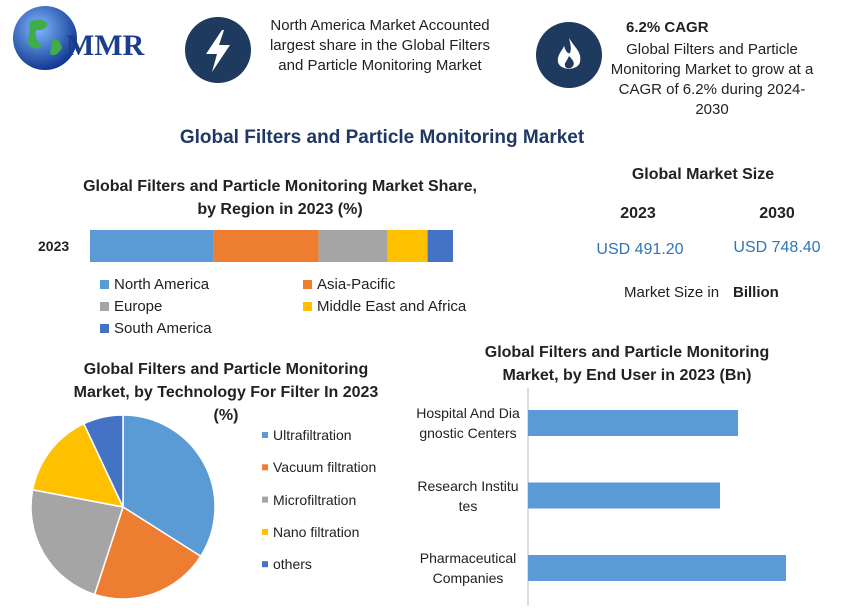 The height and width of the screenshot is (610, 843). What do you see at coordinates (638, 213) in the screenshot?
I see `year-label: 2023` at bounding box center [638, 213].